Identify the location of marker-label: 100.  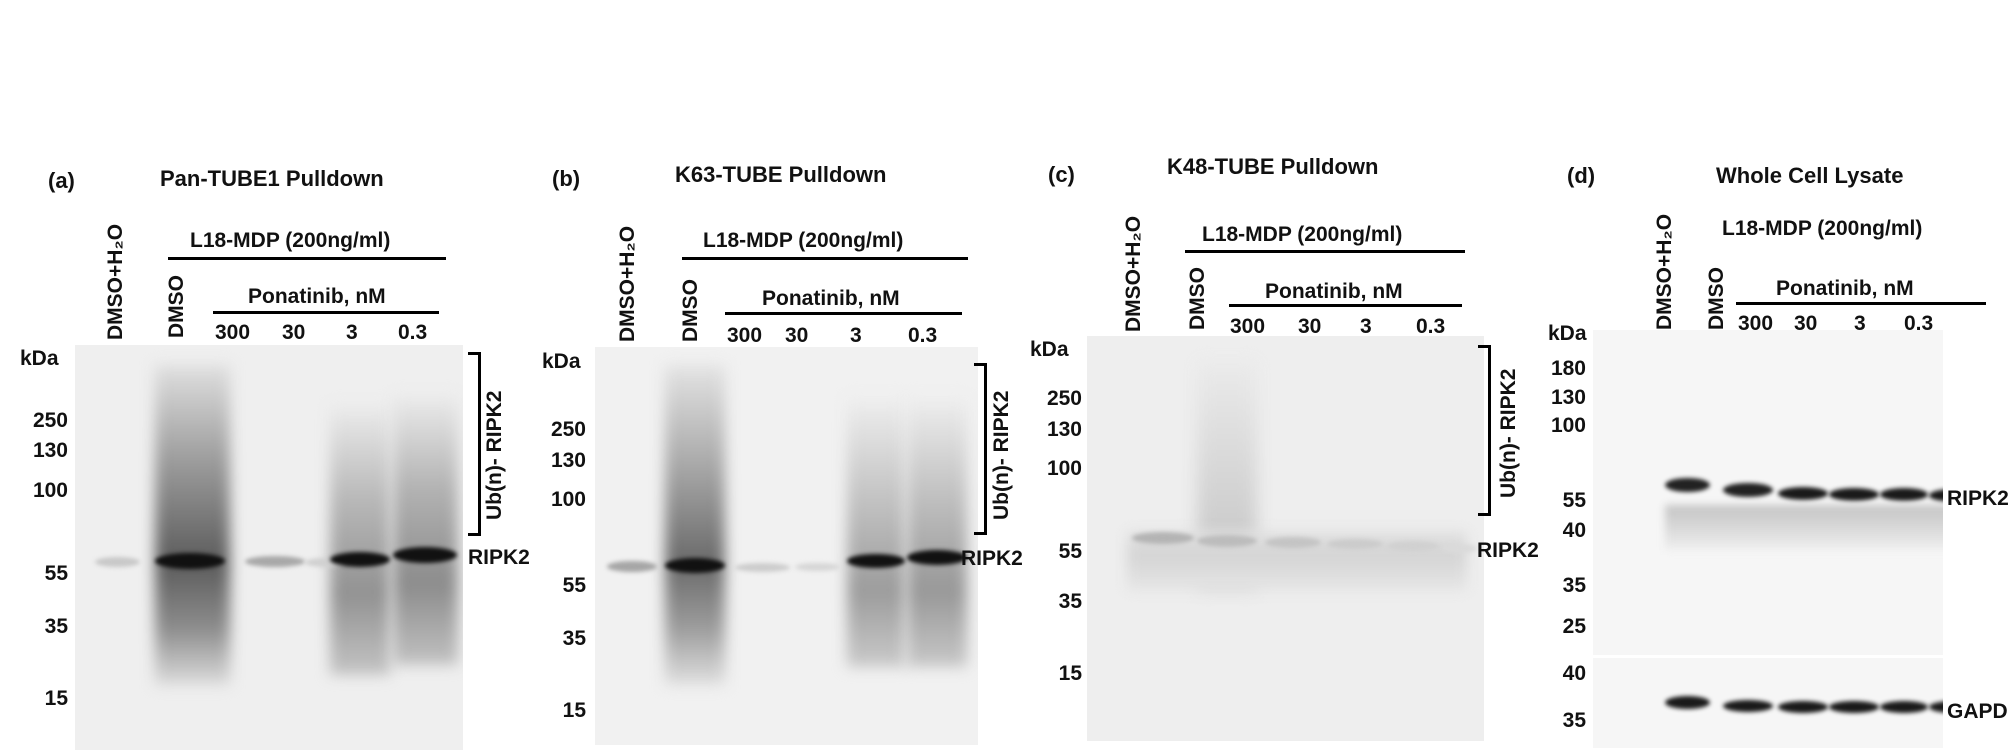
(1568, 425).